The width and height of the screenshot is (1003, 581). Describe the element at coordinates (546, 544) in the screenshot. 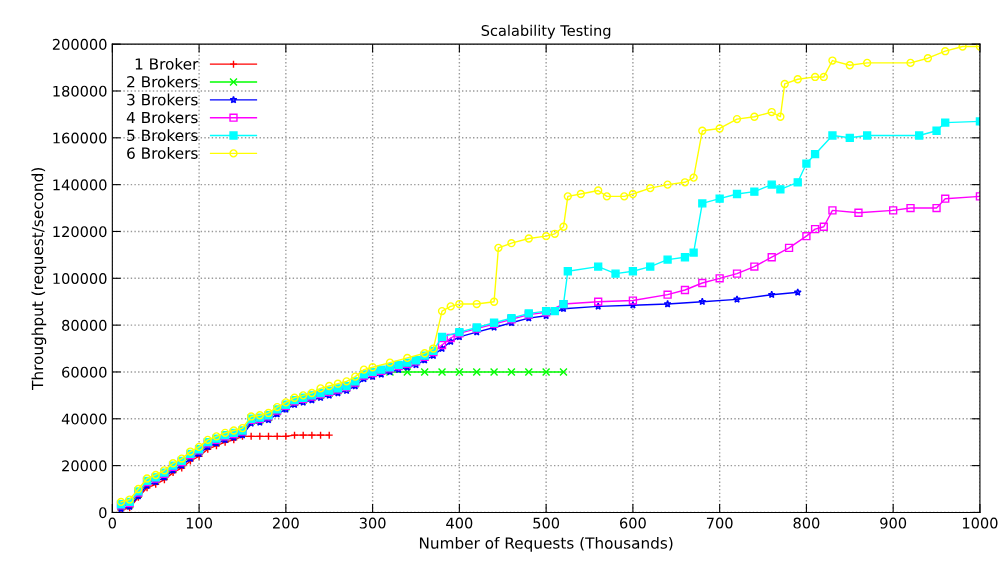

I see `x-axis-title: Number of Requests (Thousands)` at that location.